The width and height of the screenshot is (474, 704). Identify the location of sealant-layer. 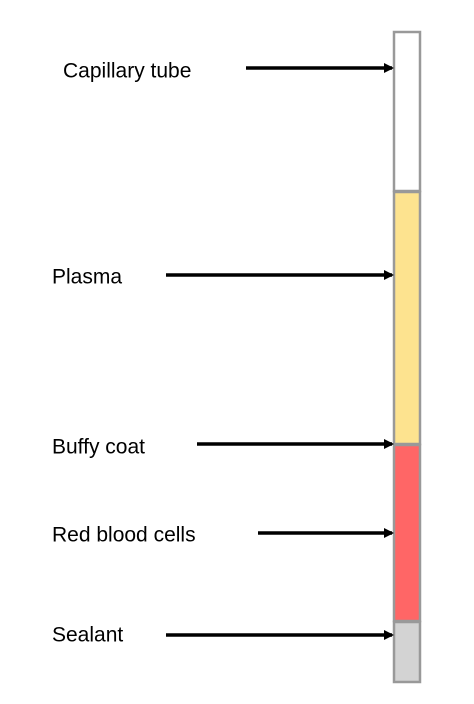
(407, 652).